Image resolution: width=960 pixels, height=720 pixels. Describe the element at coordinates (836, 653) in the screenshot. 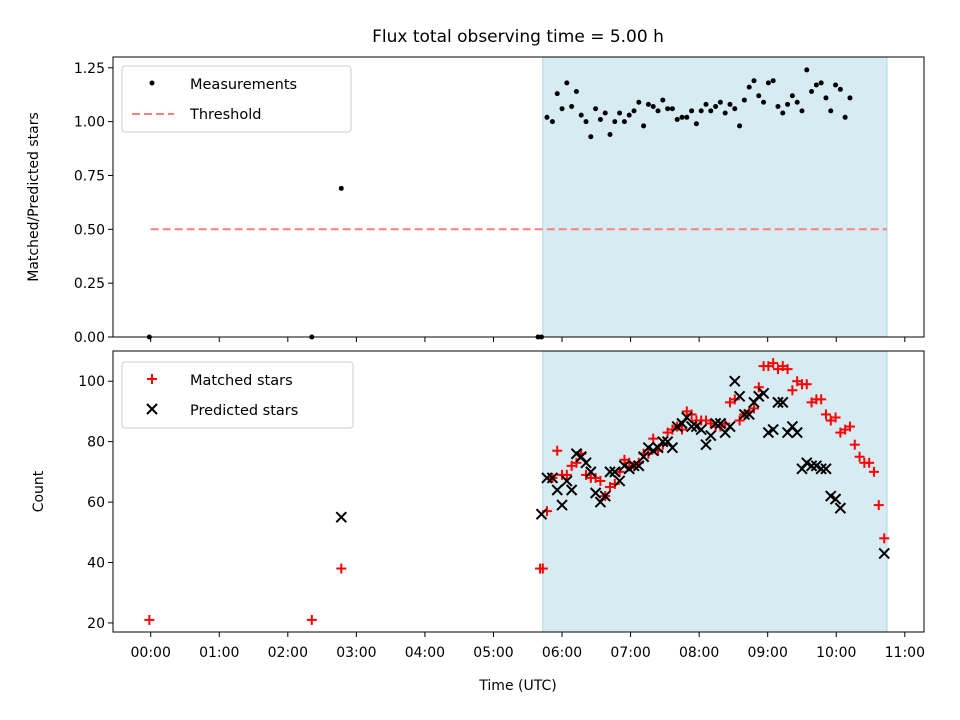

I see `x-tick-label: 10:00` at that location.